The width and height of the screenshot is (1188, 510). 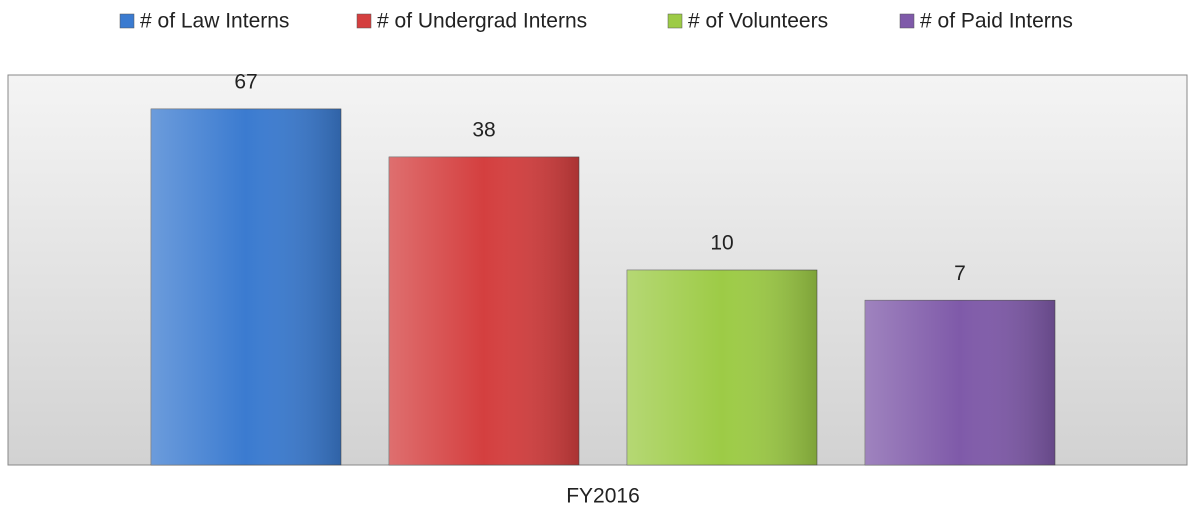 I want to click on data-label: 38, so click(x=483, y=129).